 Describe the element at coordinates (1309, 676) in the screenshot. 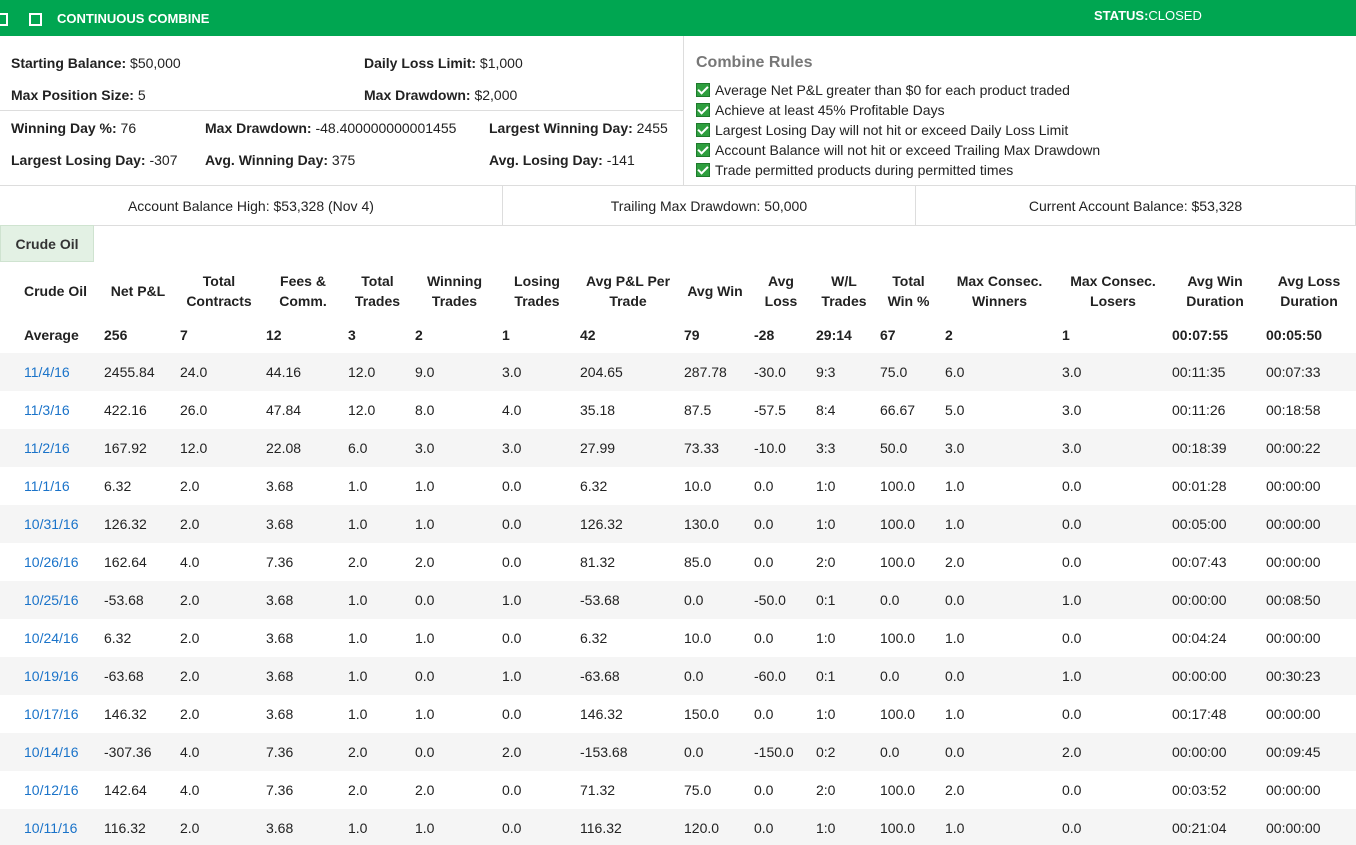

I see `cell: 00:30:23` at that location.